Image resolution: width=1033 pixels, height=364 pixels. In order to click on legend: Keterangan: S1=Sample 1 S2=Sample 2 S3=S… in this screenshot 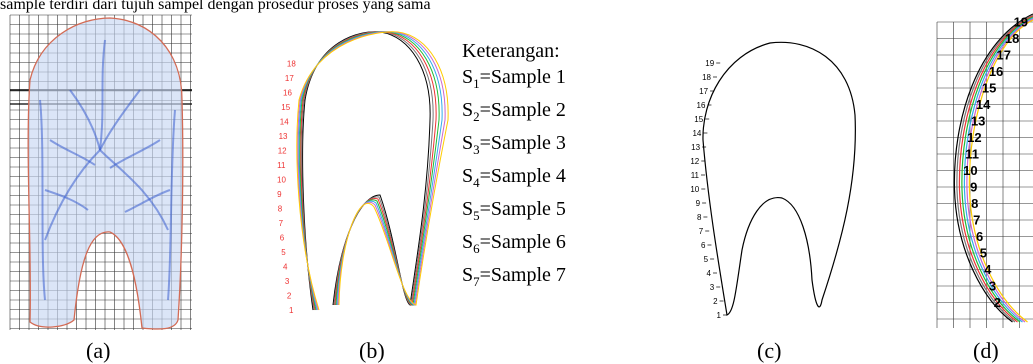, I will do `click(514, 166)`.